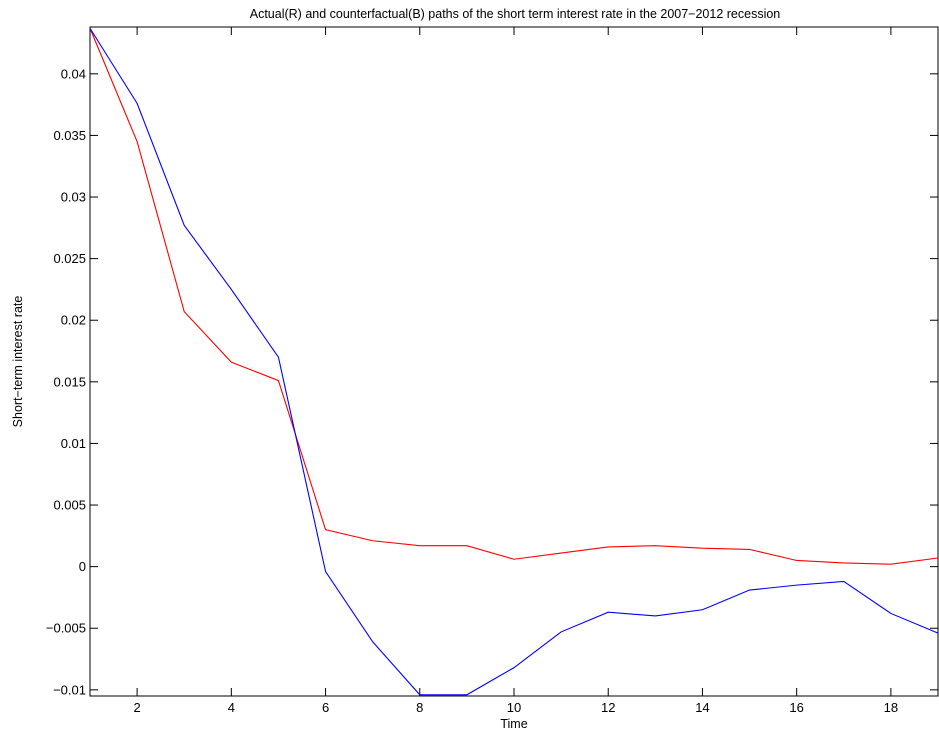 The height and width of the screenshot is (737, 939). Describe the element at coordinates (608, 707) in the screenshot. I see `x-tick-label: 12` at that location.